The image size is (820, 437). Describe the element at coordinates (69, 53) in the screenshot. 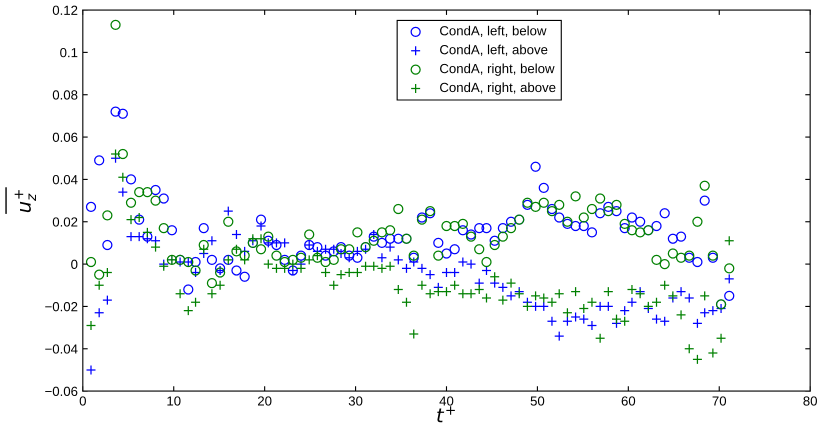

I see `y-tick-label: 0.1` at that location.